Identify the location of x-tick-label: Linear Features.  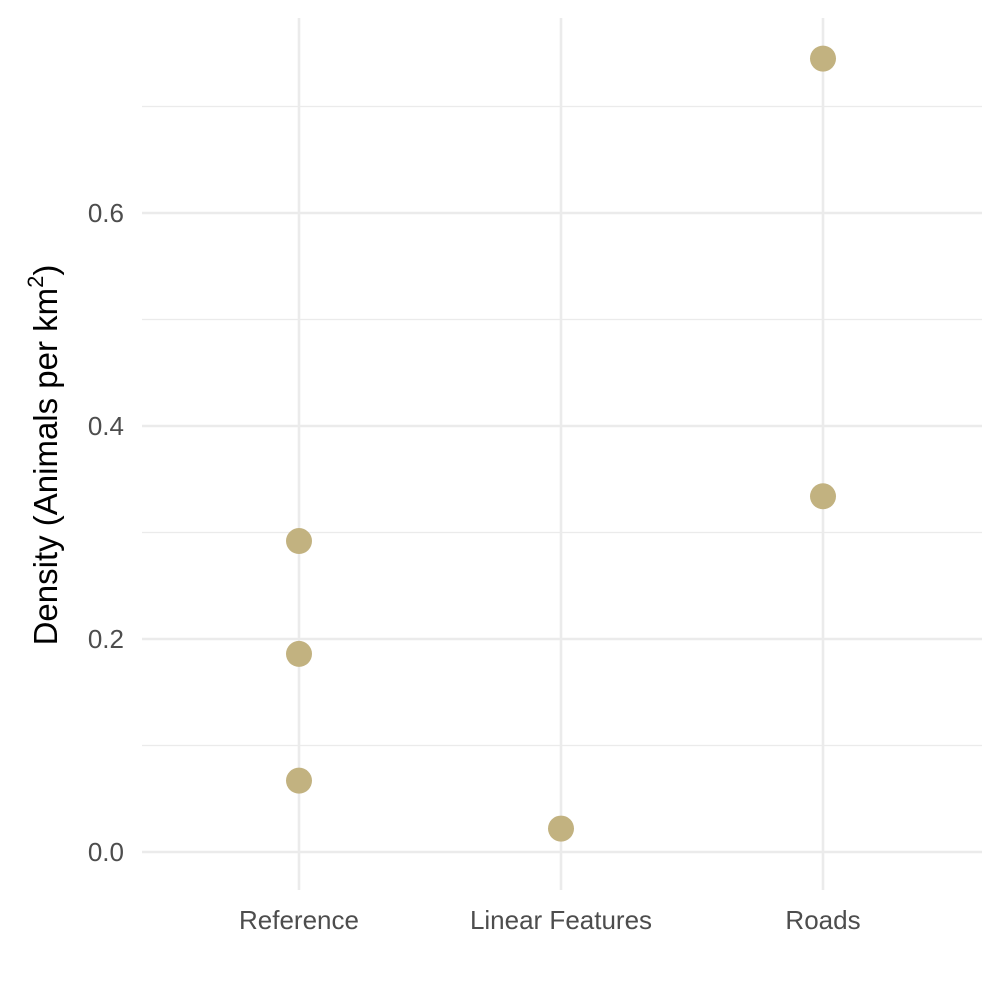
(561, 920).